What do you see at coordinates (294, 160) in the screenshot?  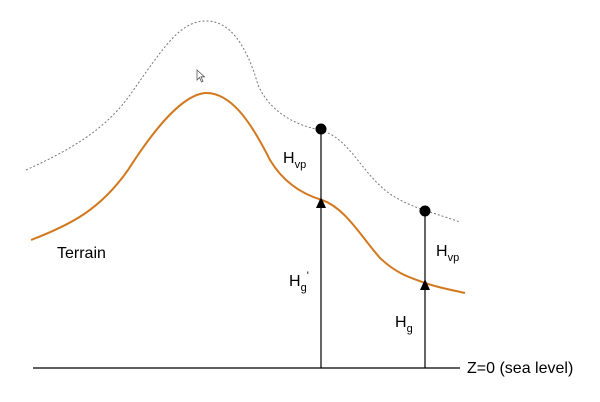 I see `h-vp-left-label: Hvp` at bounding box center [294, 160].